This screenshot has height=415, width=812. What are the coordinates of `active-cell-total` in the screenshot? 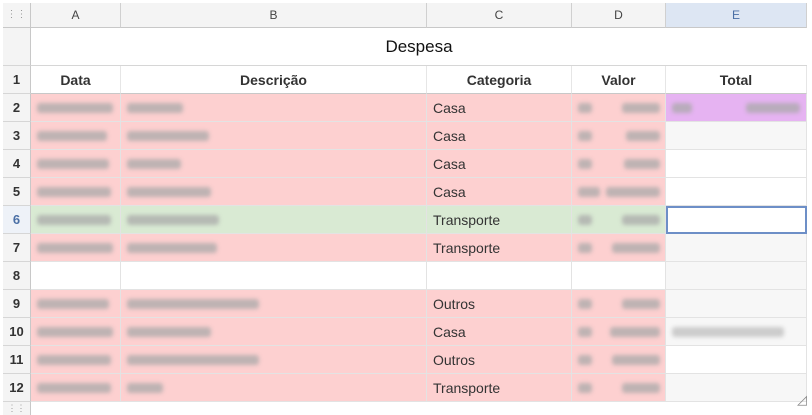 It's located at (736, 220).